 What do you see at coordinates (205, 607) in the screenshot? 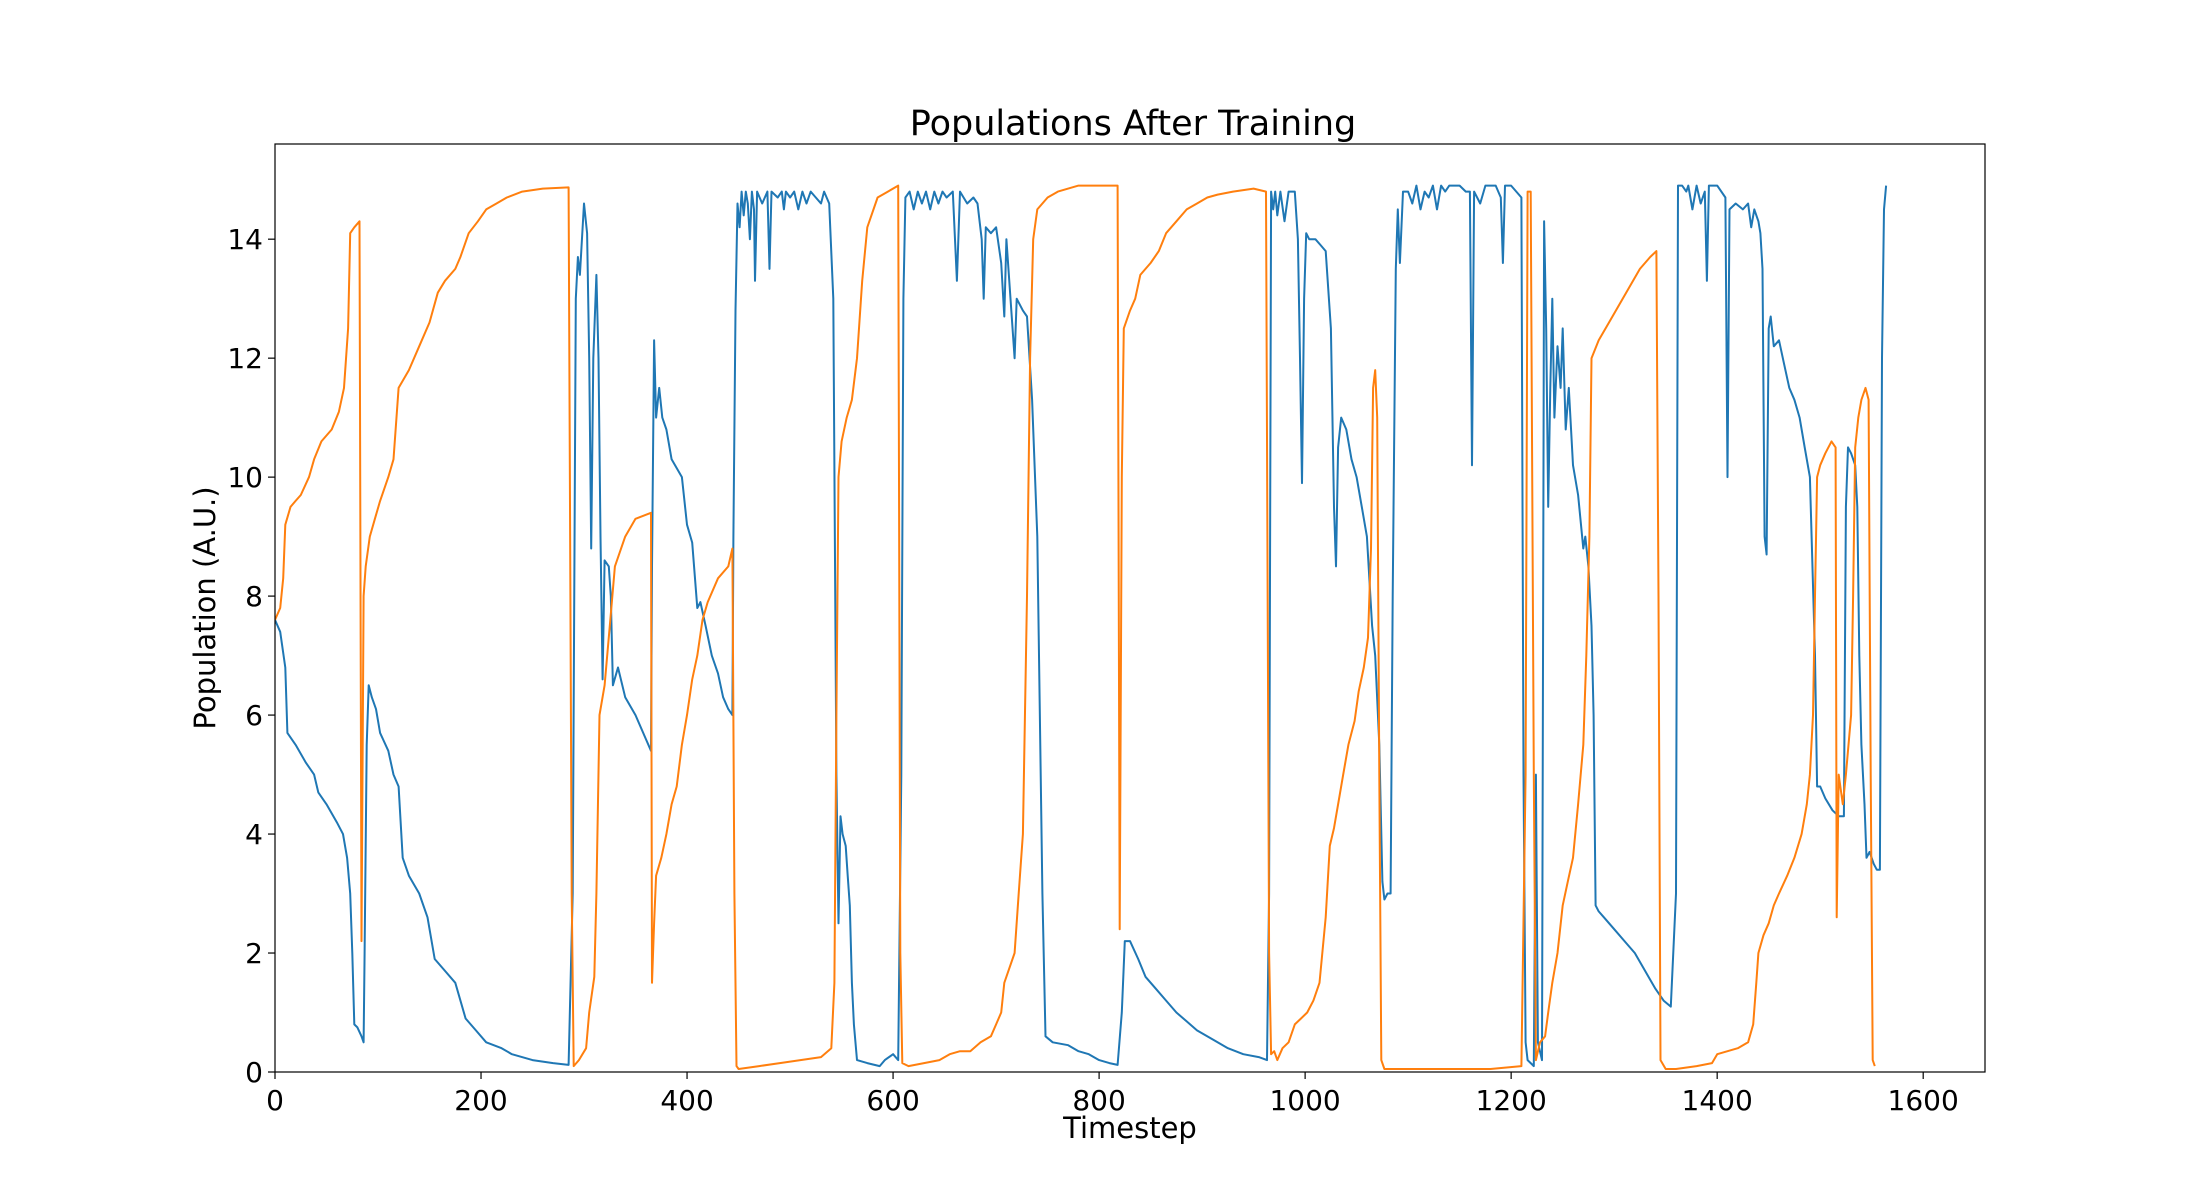
I see `y-axis-label: Population (A.U.)` at bounding box center [205, 607].